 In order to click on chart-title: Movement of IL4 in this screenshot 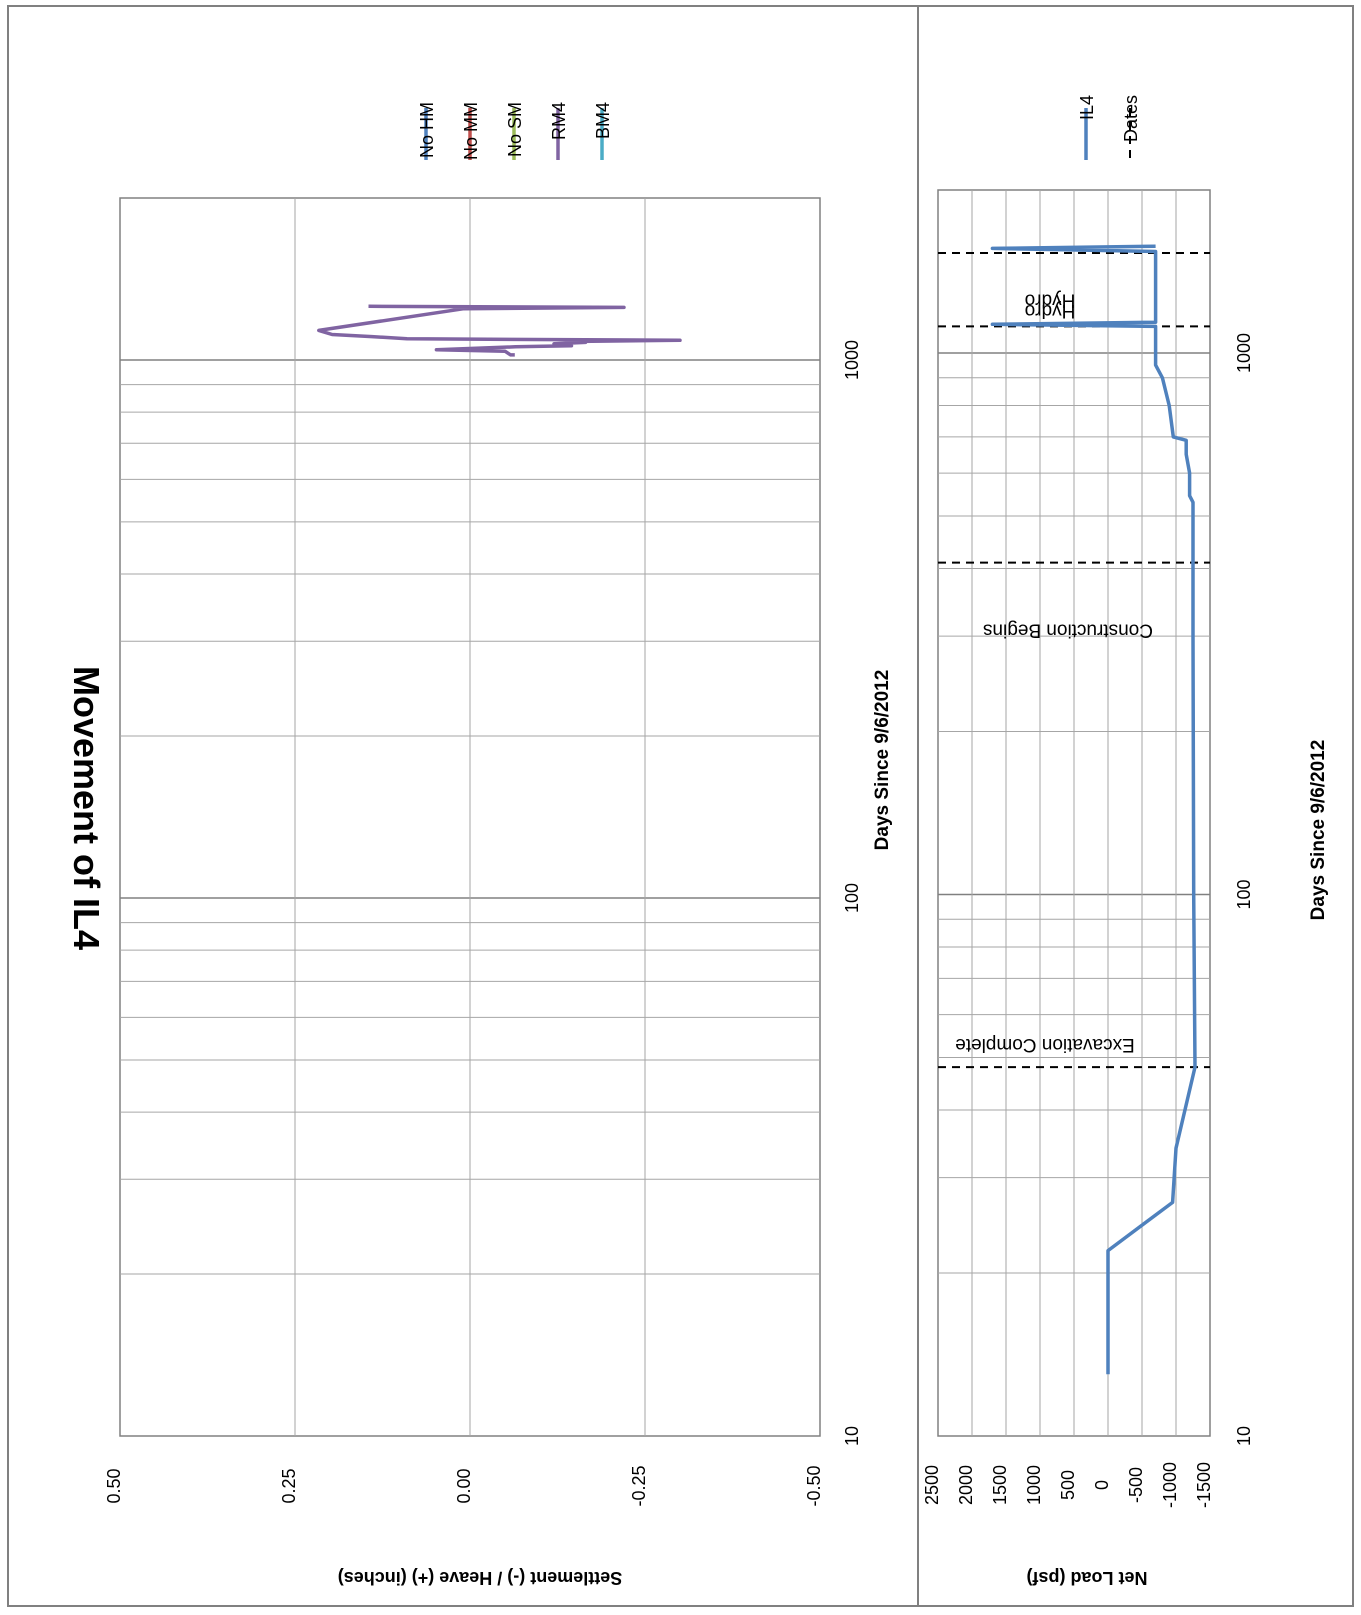, I will do `click(86, 808)`.